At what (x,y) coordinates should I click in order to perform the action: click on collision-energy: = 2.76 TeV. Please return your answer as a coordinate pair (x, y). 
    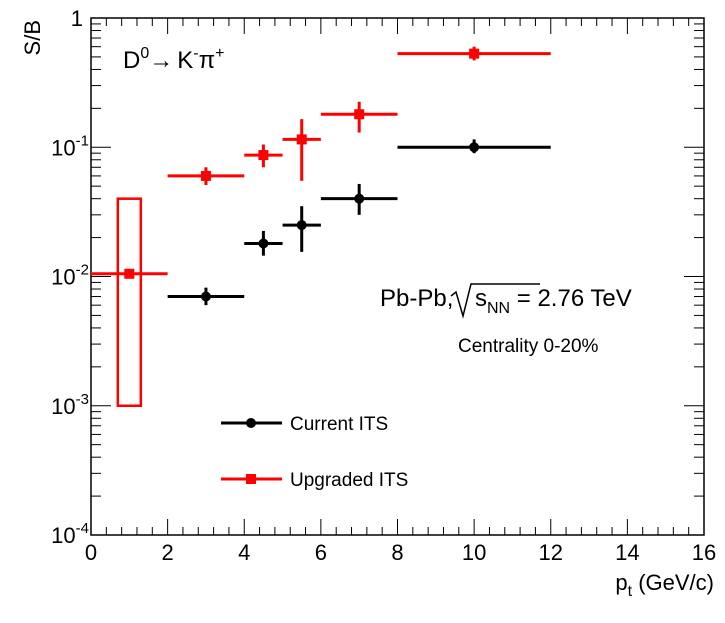
    Looking at the image, I should click on (571, 298).